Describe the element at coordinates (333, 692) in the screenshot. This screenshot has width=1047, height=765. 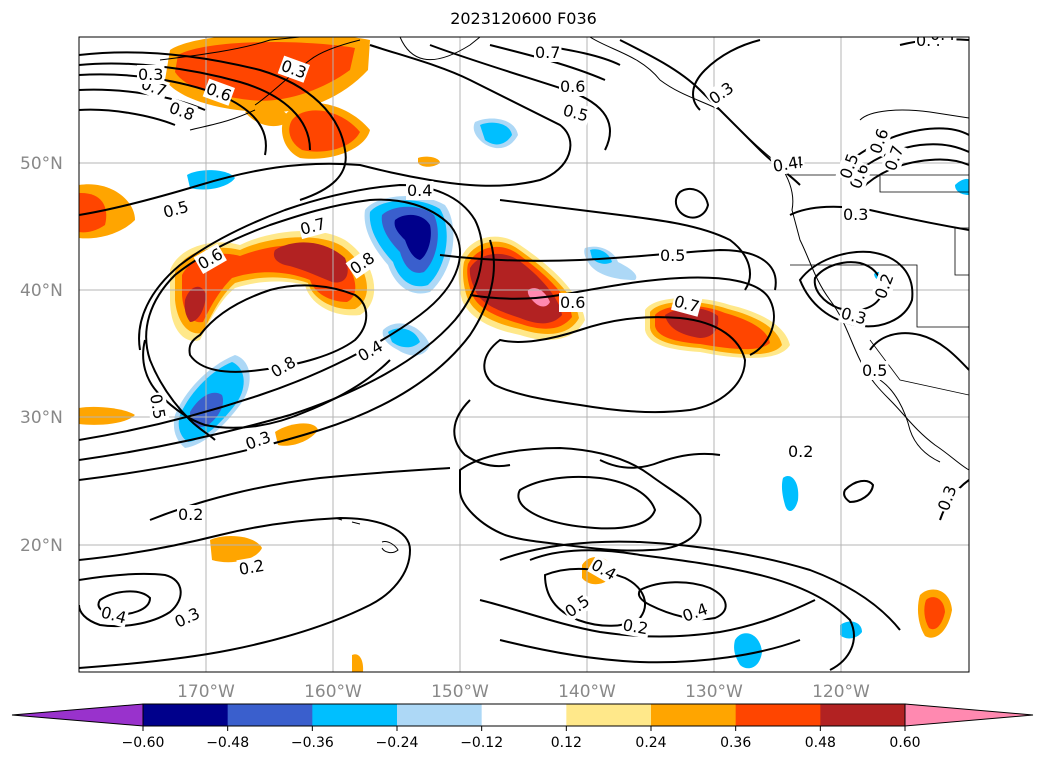
I see `lon-label-160w: 160°W` at that location.